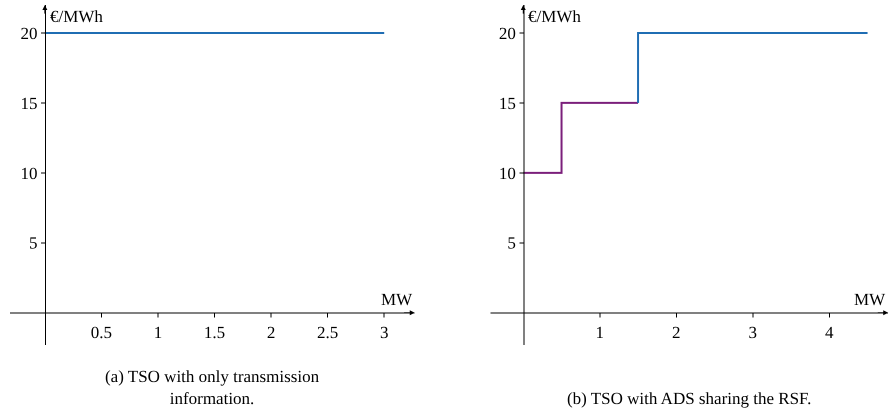 This screenshot has height=414, width=890. What do you see at coordinates (101, 332) in the screenshot?
I see `x-tick-label: 0.5` at bounding box center [101, 332].